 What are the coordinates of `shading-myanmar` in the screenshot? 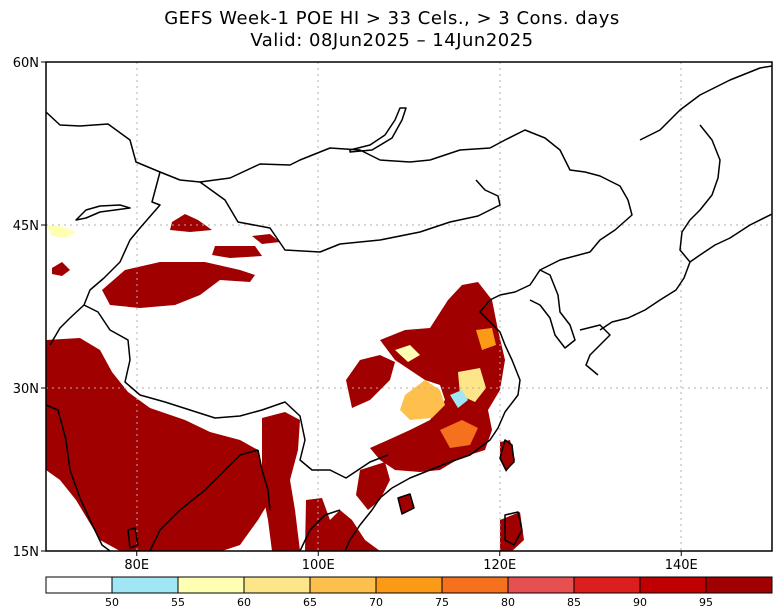 It's located at (281, 481).